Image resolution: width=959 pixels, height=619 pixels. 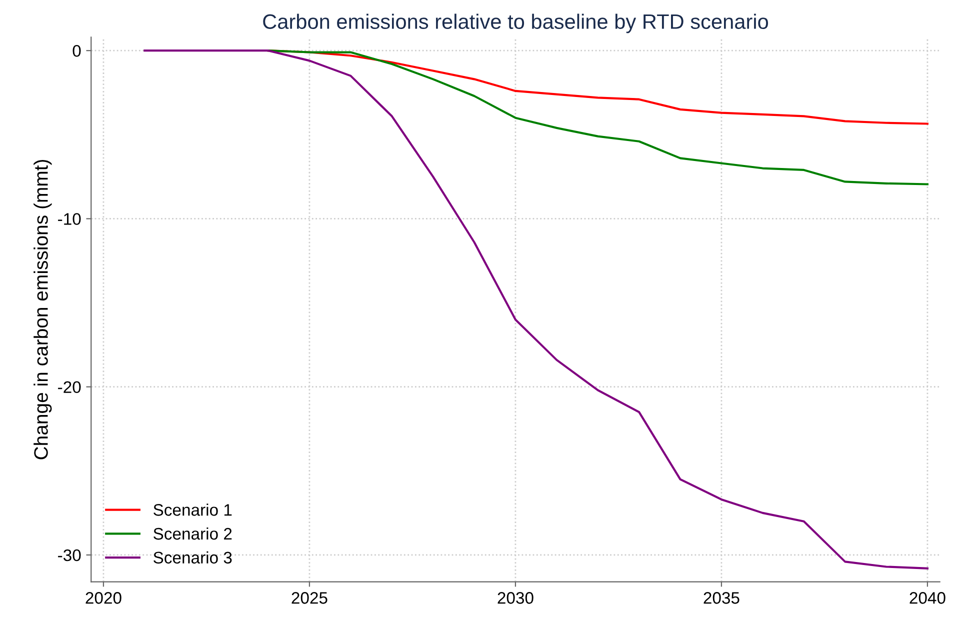 What do you see at coordinates (104, 598) in the screenshot?
I see `x-tick-label: 2020` at bounding box center [104, 598].